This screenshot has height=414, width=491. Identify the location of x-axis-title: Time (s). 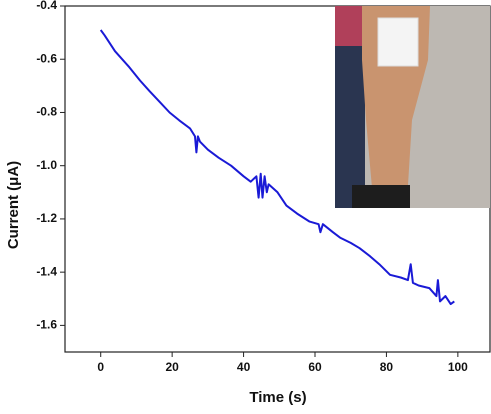
(277, 397).